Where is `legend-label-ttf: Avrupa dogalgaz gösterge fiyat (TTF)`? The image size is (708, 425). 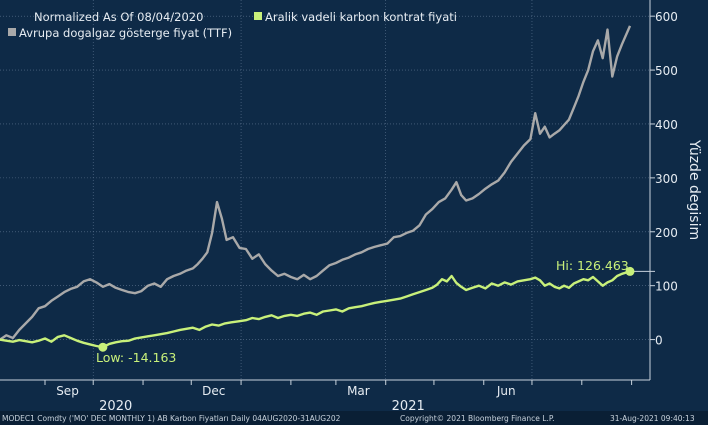 legend-label-ttf: Avrupa dogalgaz gösterge fiyat (TTF) is located at coordinates (125, 33).